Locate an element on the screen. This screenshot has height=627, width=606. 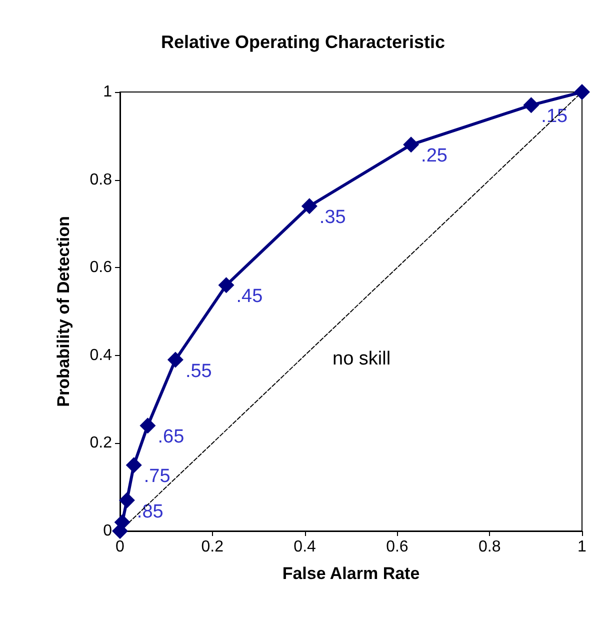
x-tick-label: 0 is located at coordinates (120, 547).